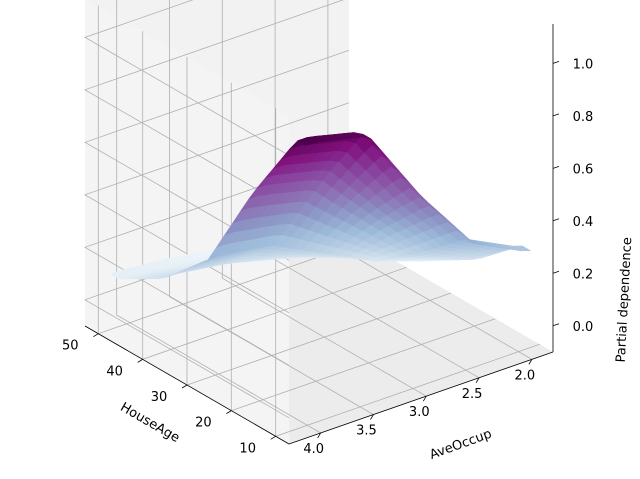 The image size is (640, 479). I want to click on z-tick-label: 0.0, so click(583, 327).